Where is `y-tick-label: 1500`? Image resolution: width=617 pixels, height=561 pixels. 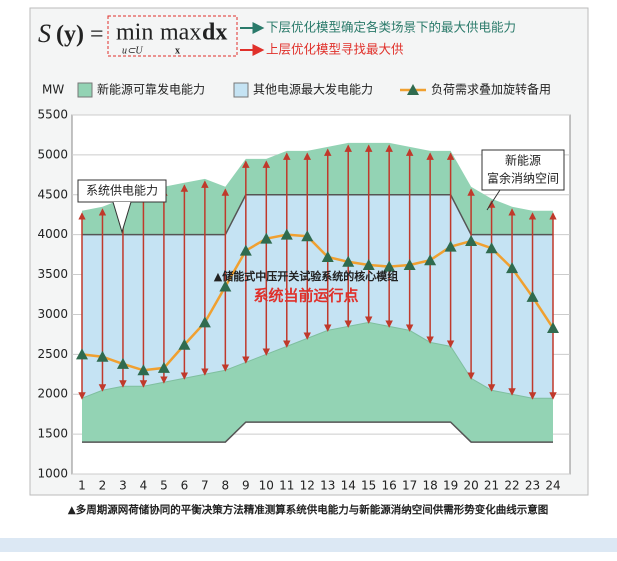 y-tick-label: 1500 is located at coordinates (52, 434).